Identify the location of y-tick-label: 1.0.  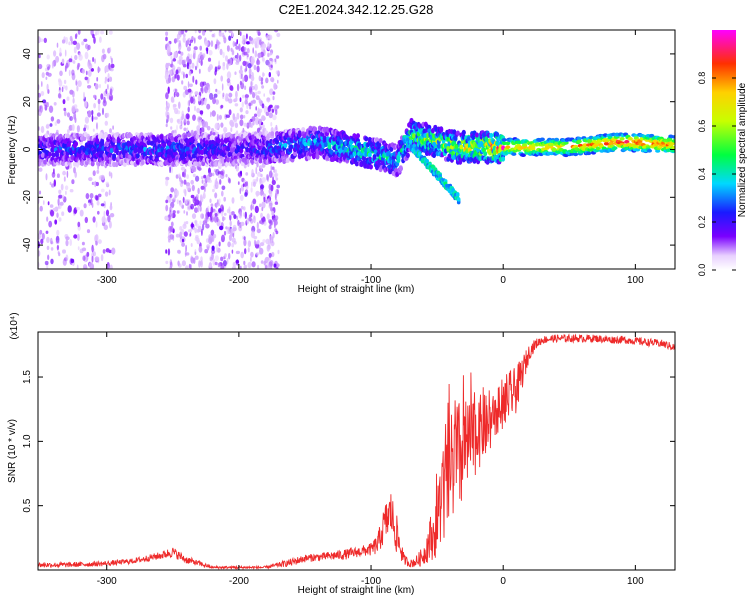
(27, 441).